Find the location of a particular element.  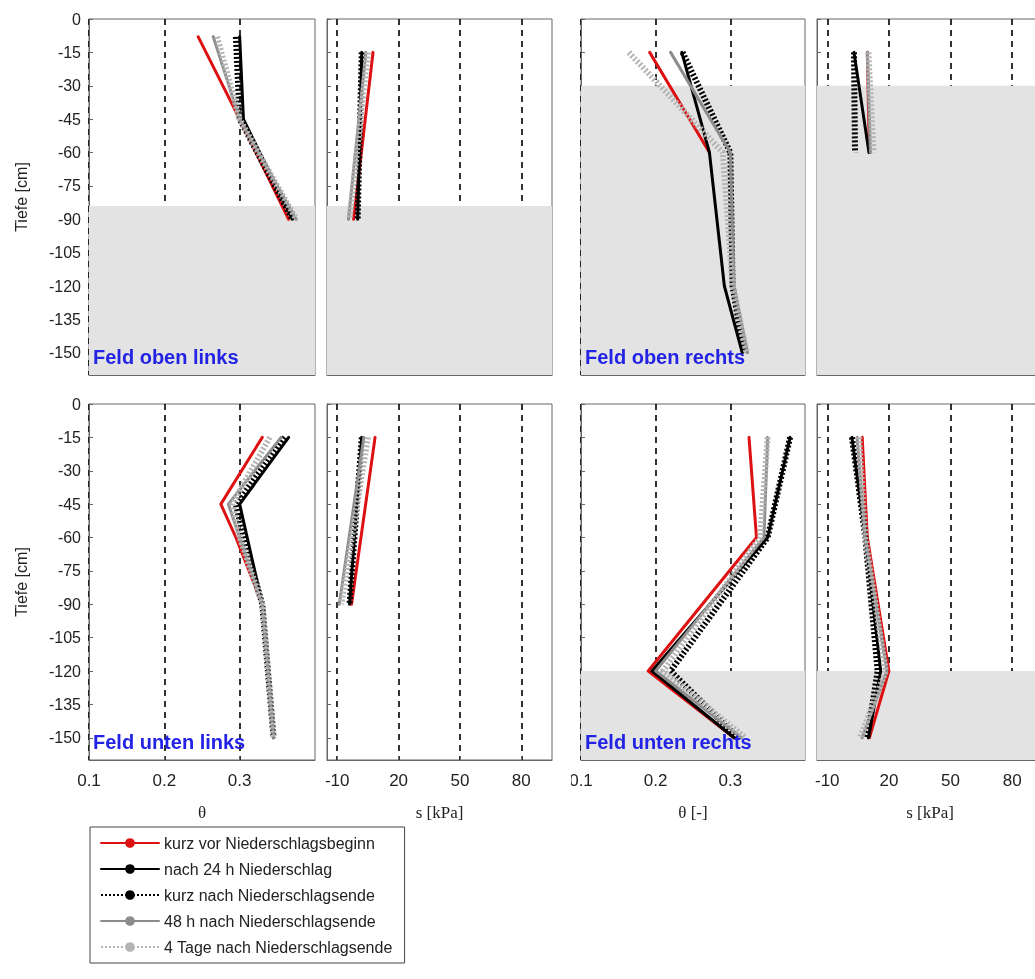

legend-label: kurz nach Niederschlagsende is located at coordinates (269, 895).